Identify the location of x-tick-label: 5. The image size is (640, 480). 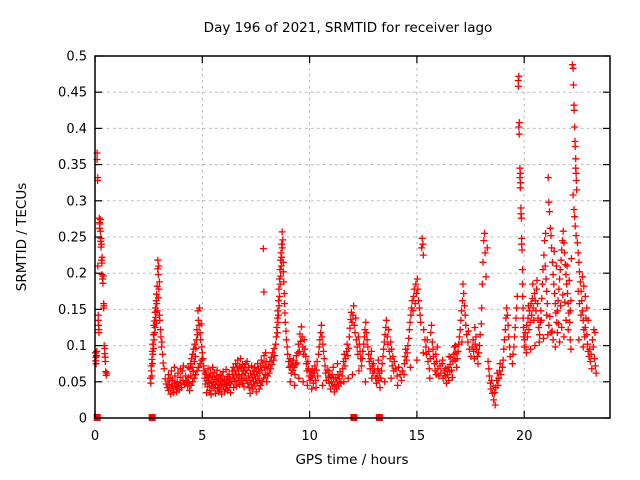
(202, 436).